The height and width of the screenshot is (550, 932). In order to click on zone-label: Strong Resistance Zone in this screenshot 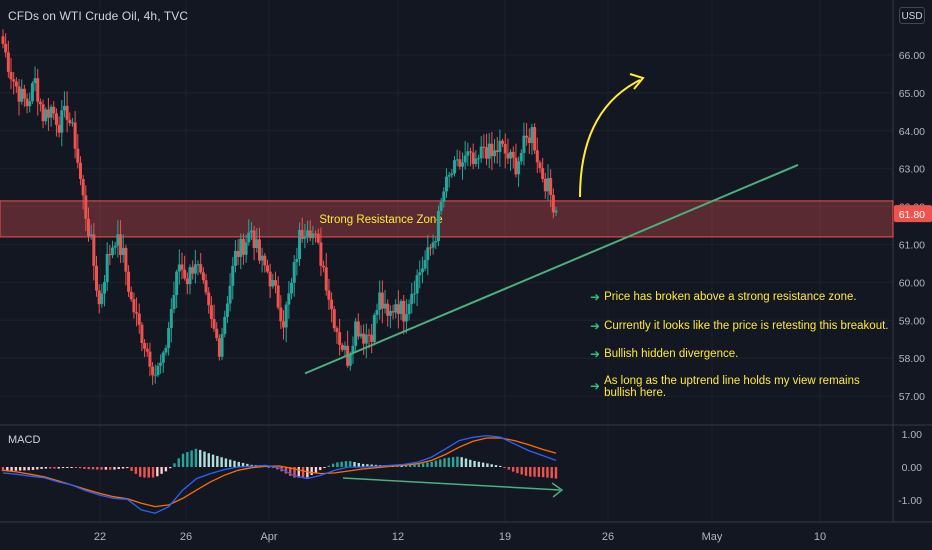, I will do `click(380, 220)`.